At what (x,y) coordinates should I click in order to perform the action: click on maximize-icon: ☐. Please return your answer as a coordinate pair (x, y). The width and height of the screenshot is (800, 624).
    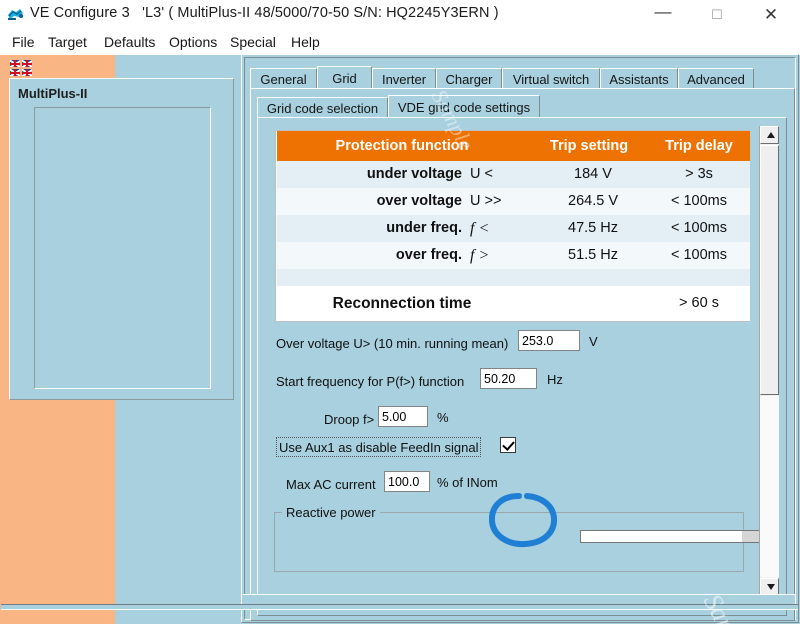
    Looking at the image, I should click on (717, 14).